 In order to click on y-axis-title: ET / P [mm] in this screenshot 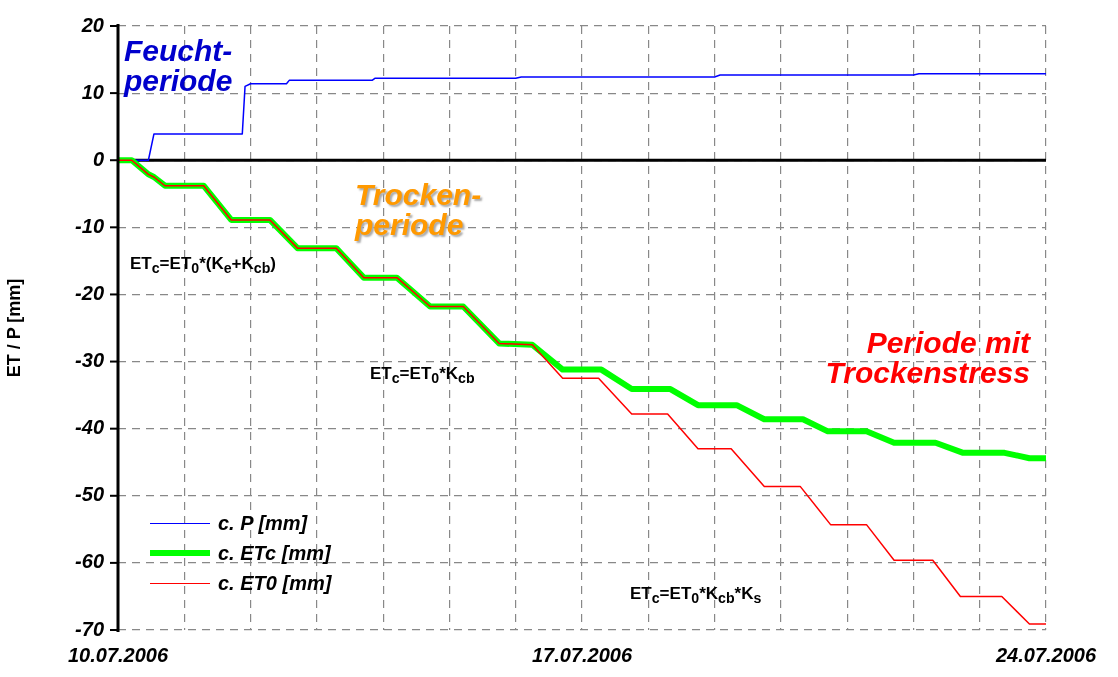, I will do `click(13, 328)`.